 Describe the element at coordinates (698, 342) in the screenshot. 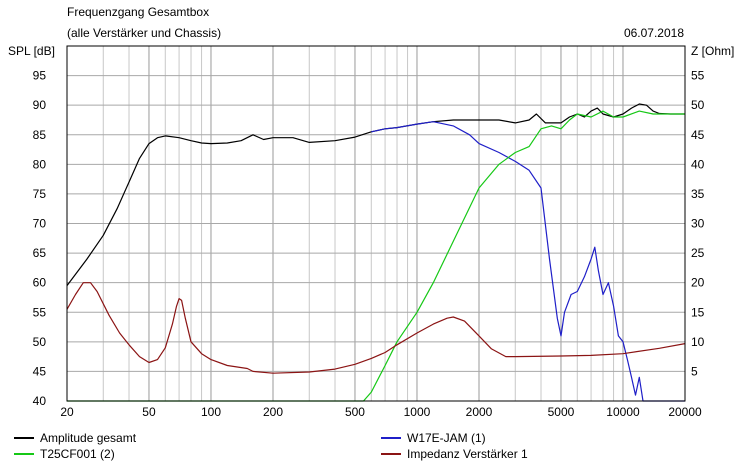

I see `y-right-tick-label: 10` at that location.